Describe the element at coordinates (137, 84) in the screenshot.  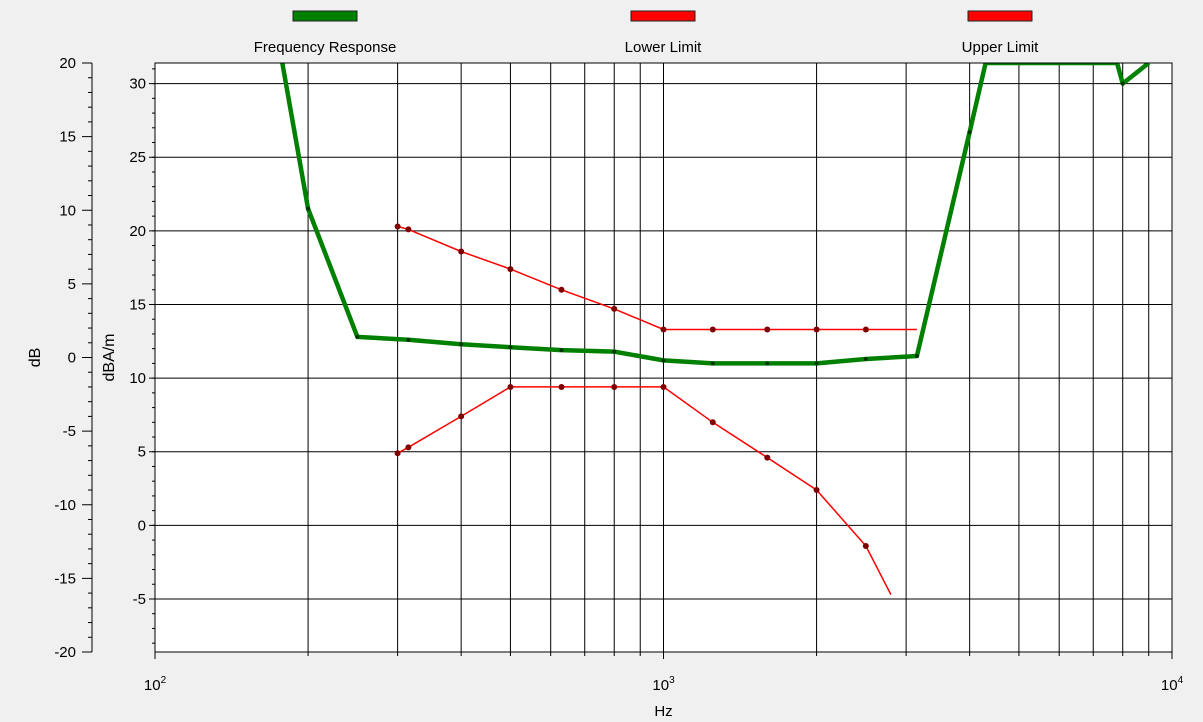
I see `y-right-tick-label: 30` at that location.